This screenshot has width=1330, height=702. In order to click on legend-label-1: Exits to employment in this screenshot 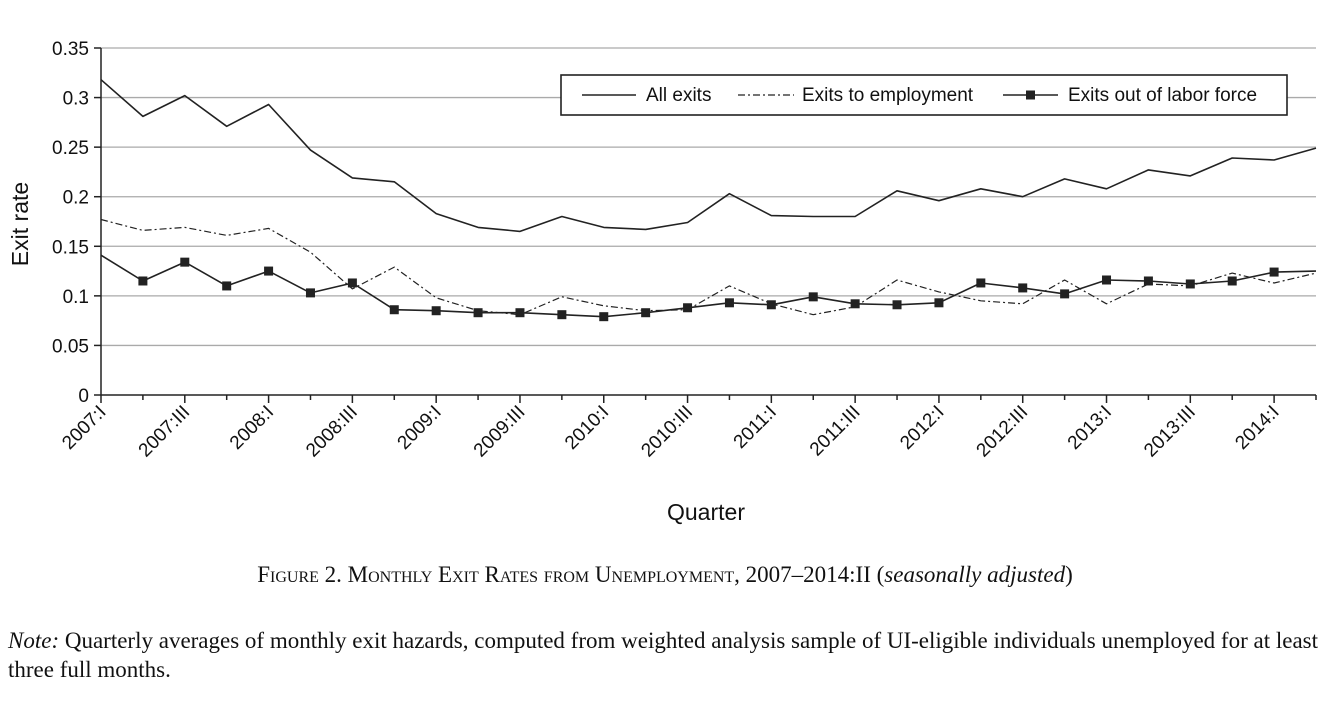, I will do `click(888, 95)`.